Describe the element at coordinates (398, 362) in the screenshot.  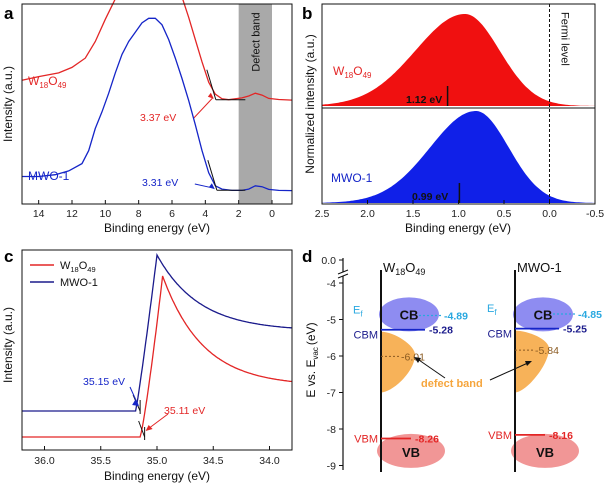
I see `defect-band-w18o49` at that location.